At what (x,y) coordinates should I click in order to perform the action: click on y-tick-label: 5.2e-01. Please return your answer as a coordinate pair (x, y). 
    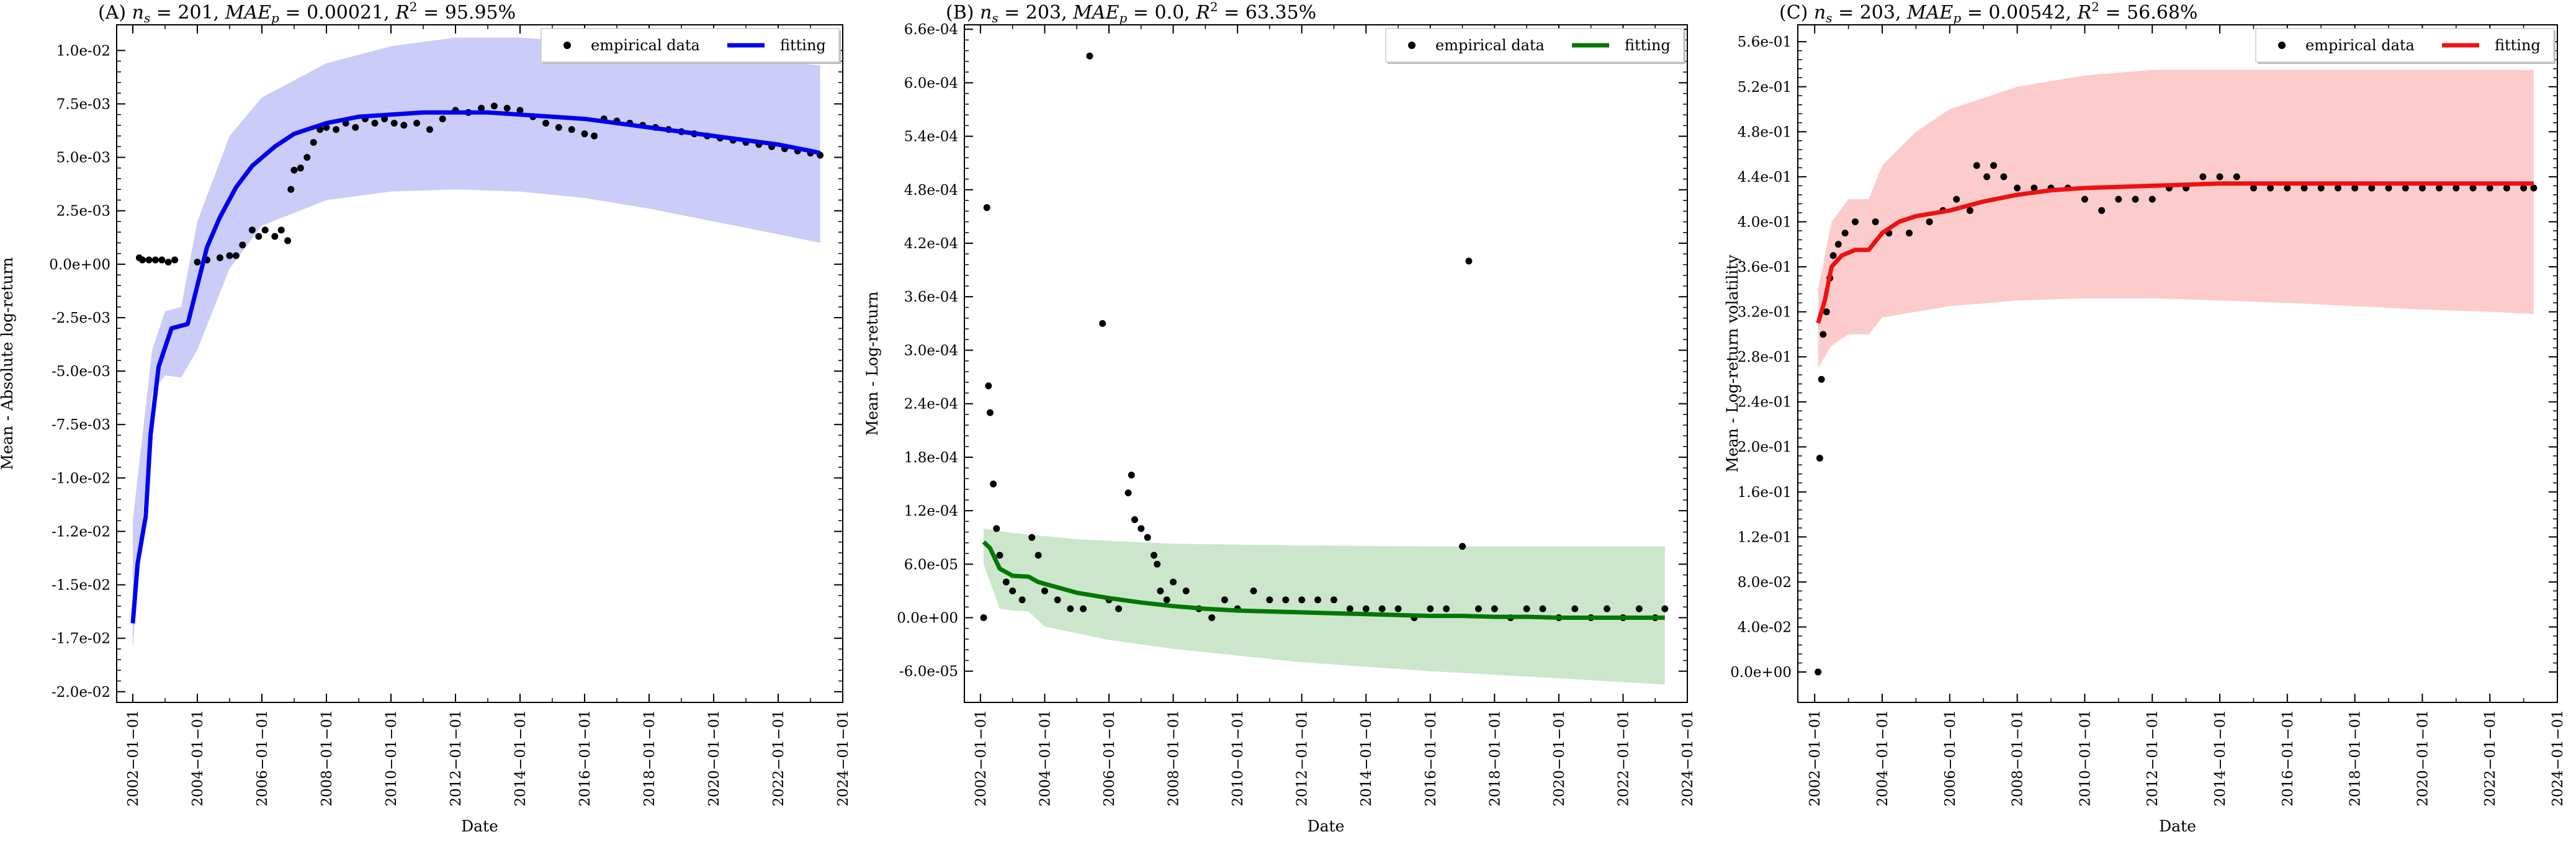
    Looking at the image, I should click on (1765, 88).